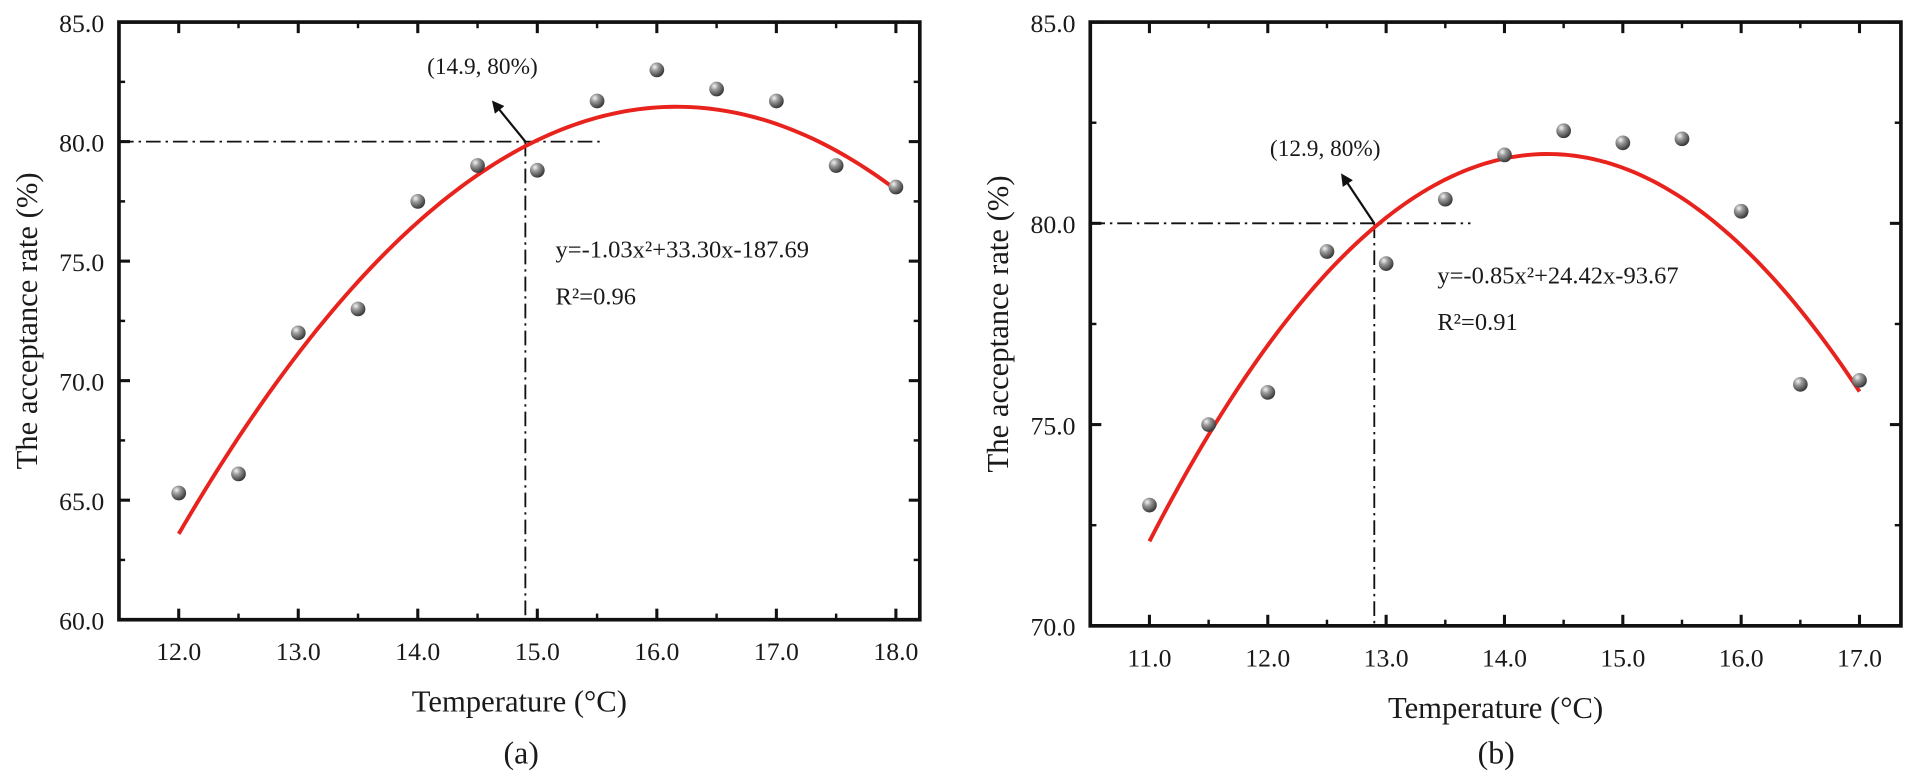 This screenshot has width=1923, height=778. Describe the element at coordinates (482, 67) in the screenshot. I see `intersection-label: (14.9, 80%)` at that location.